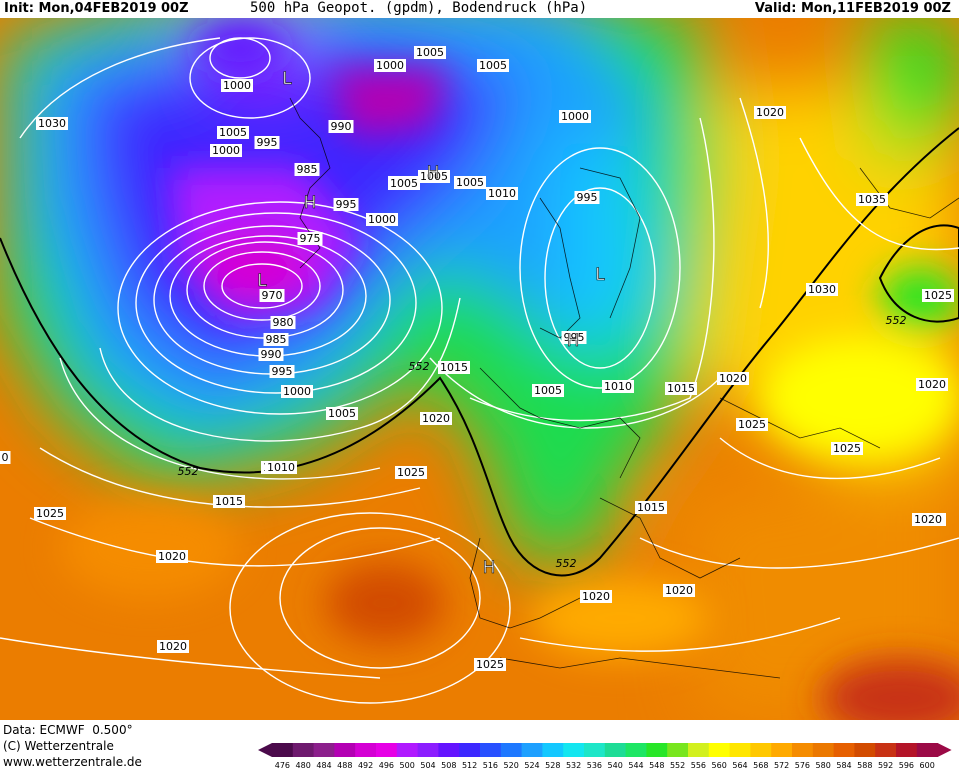 This screenshot has height=770, width=959. Describe the element at coordinates (419, 8) in the screenshot. I see `map-title: 500 hPa Geopot. (gpdm), Bodendruck (hPa)` at that location.